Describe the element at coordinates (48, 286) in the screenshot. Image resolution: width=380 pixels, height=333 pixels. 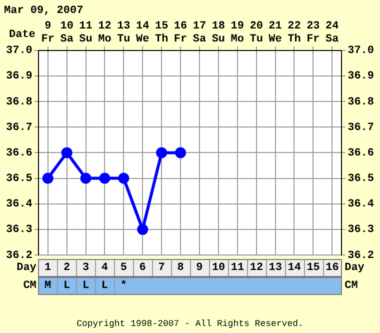
I see `text: M` at that location.